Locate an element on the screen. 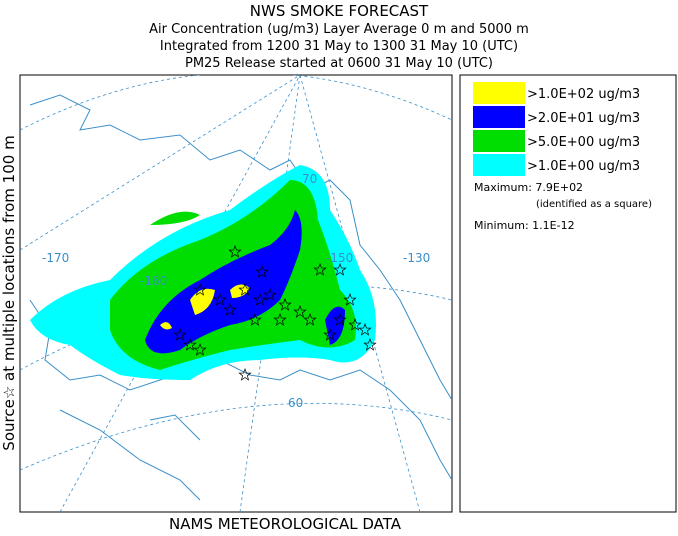  grid-label: 70 is located at coordinates (309, 179).